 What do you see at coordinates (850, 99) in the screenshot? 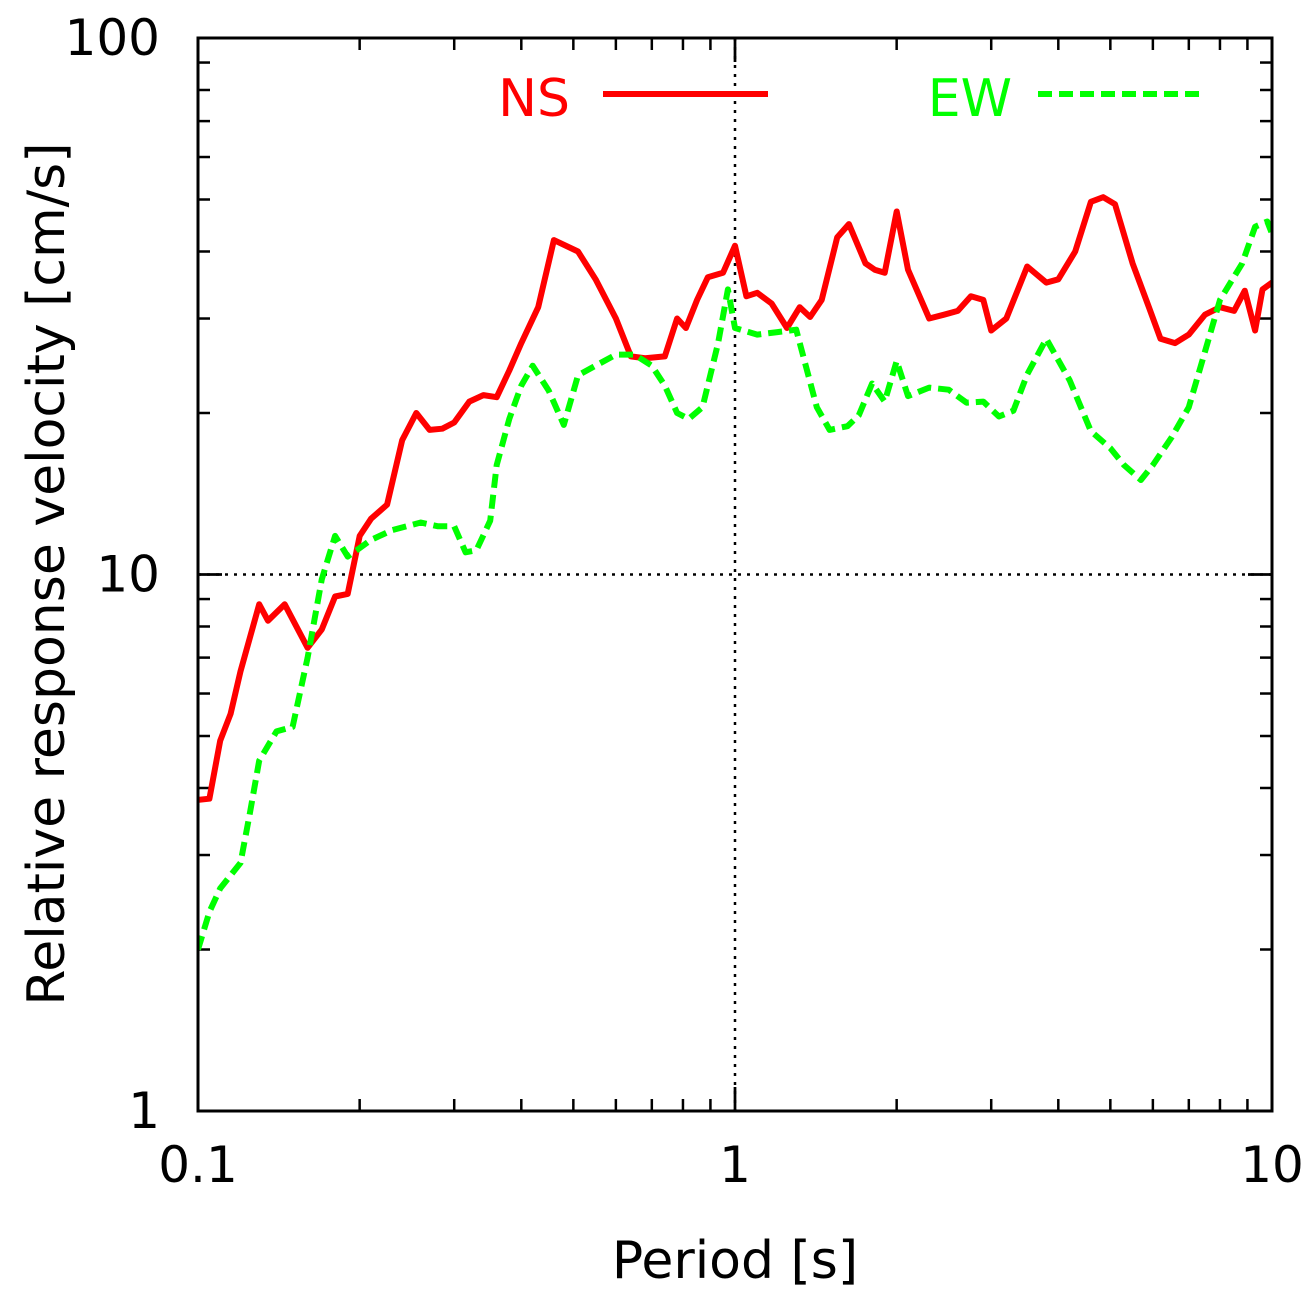
I see `legend: NS EW` at bounding box center [850, 99].